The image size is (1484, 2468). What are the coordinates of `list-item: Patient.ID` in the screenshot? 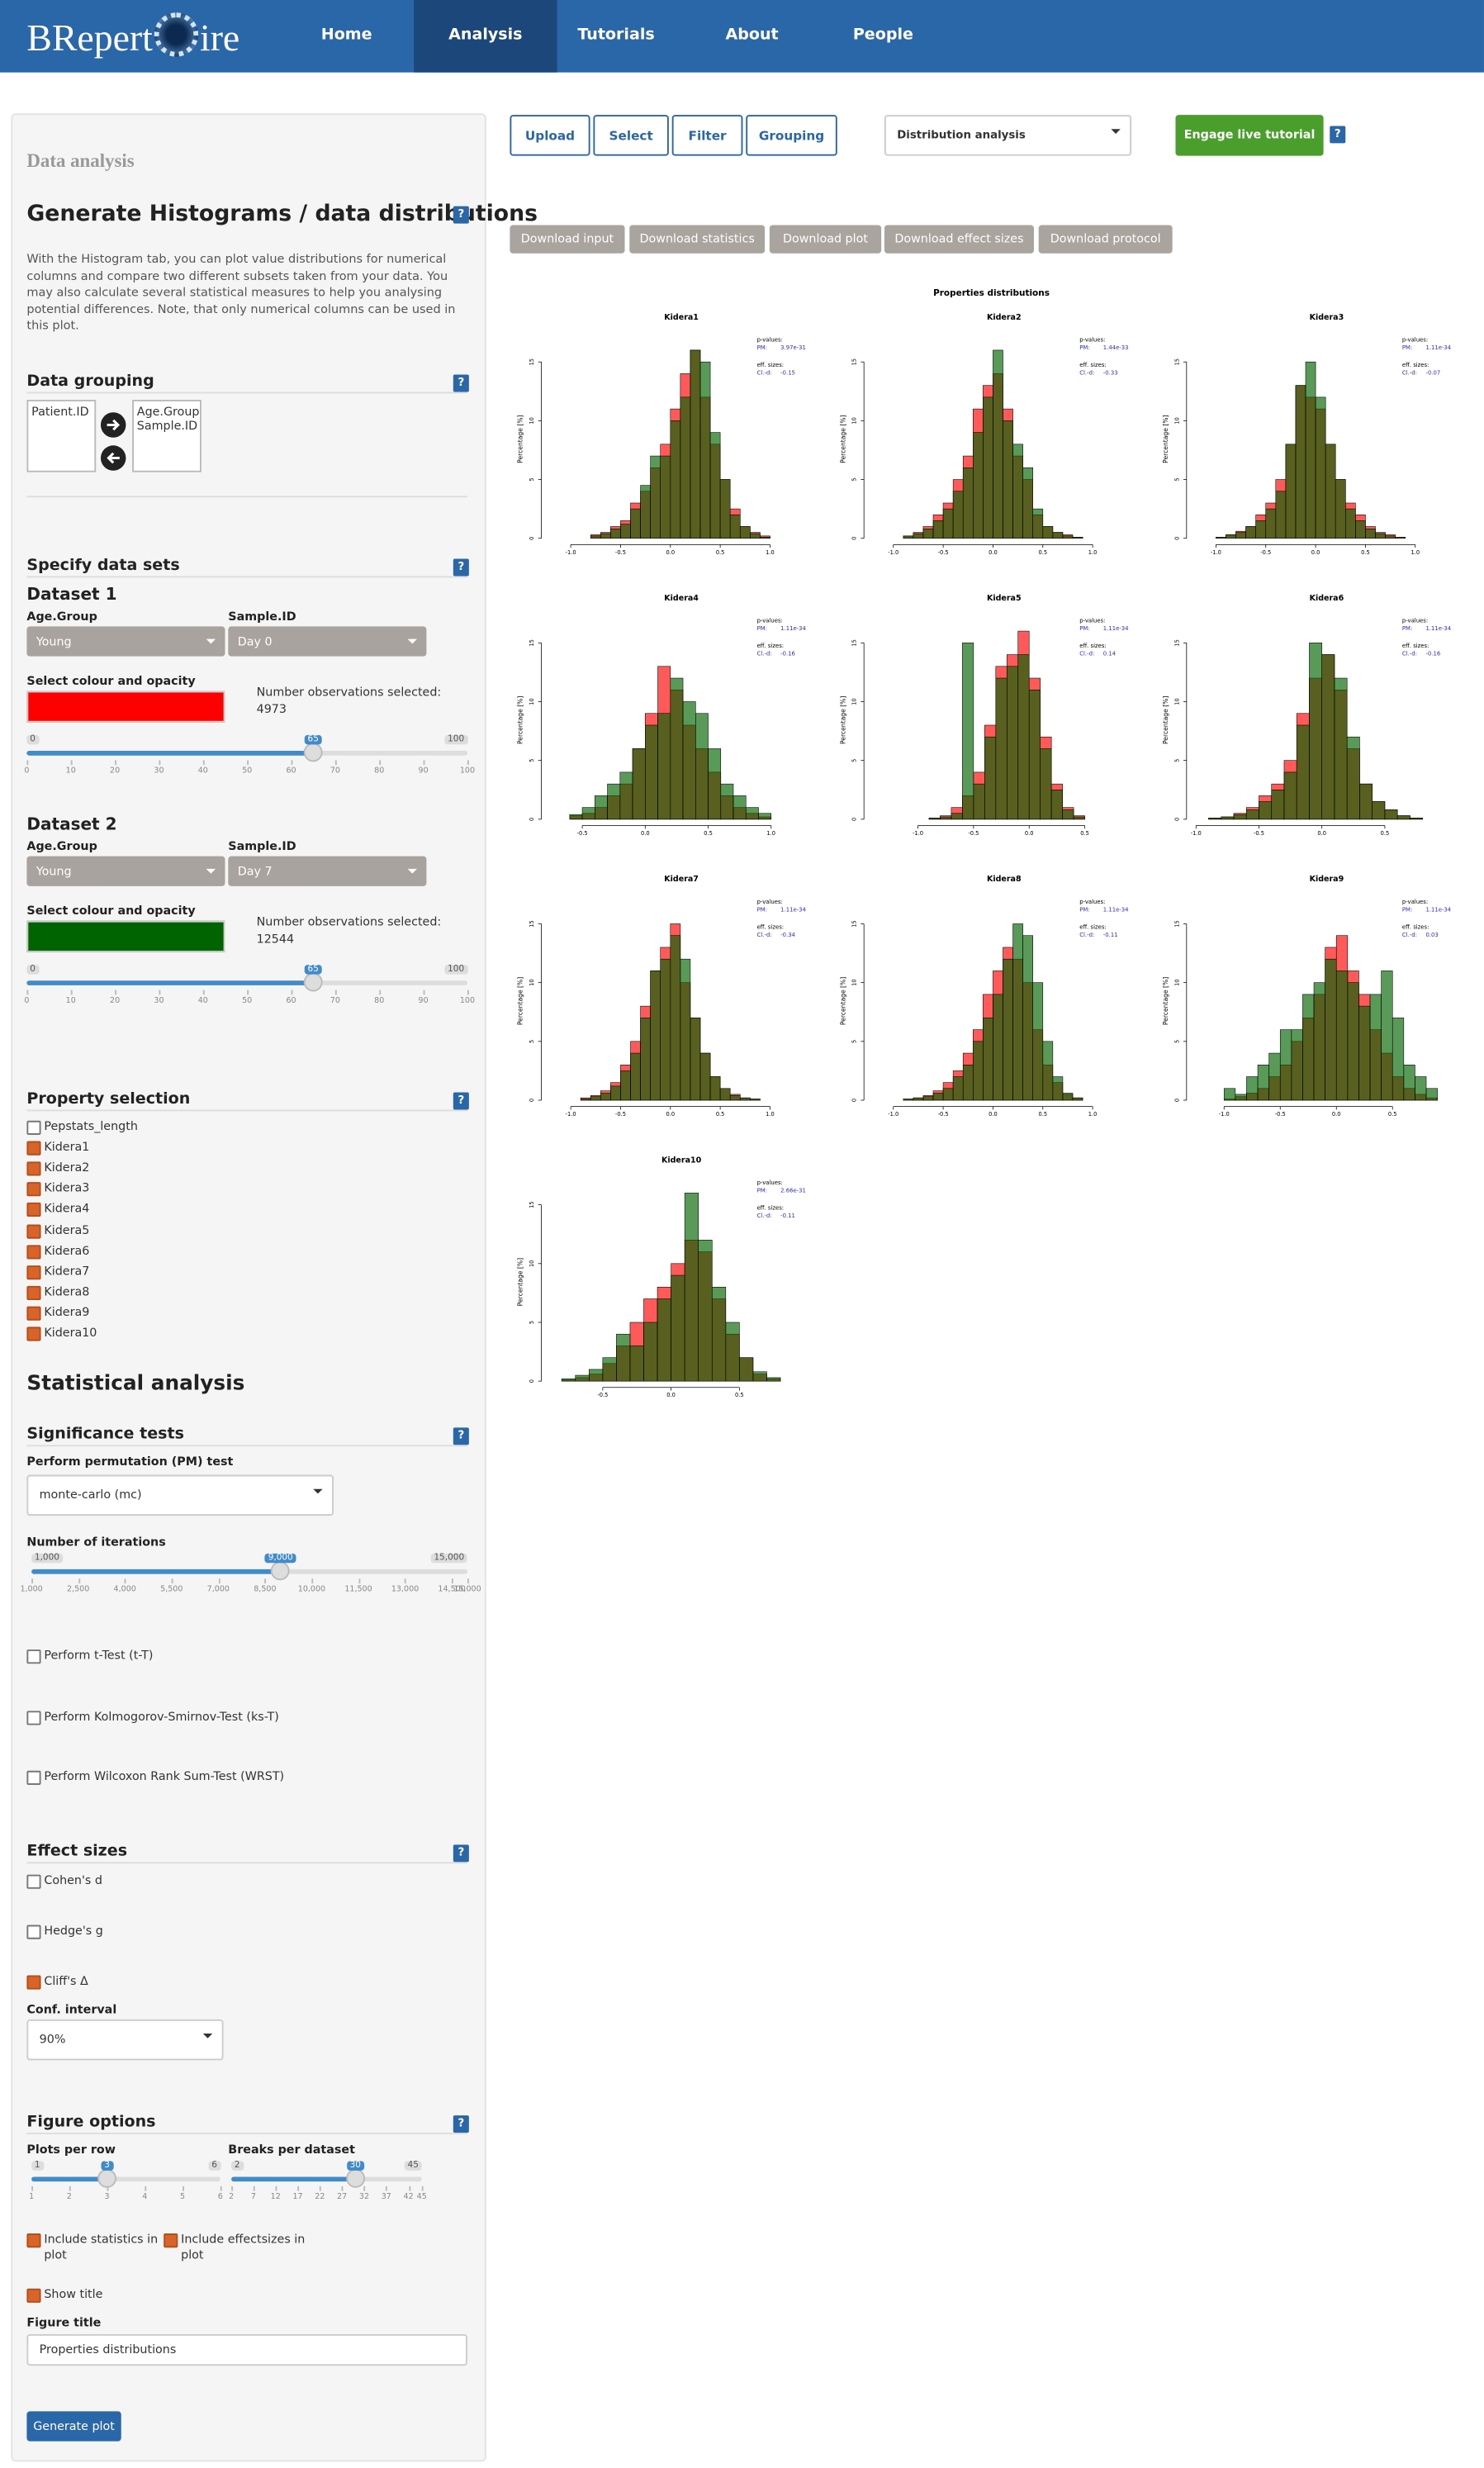 It's located at (60, 411).